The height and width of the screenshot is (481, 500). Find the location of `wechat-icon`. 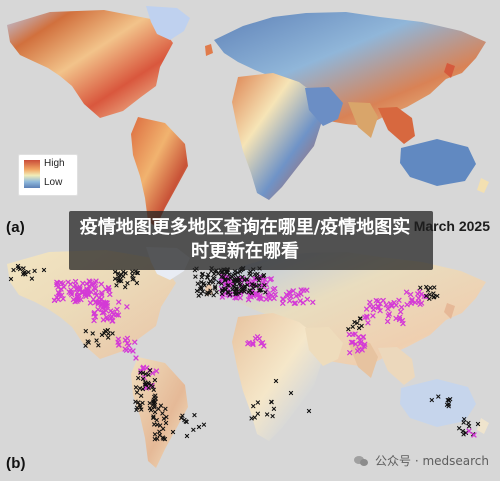

wechat-icon is located at coordinates (361, 461).